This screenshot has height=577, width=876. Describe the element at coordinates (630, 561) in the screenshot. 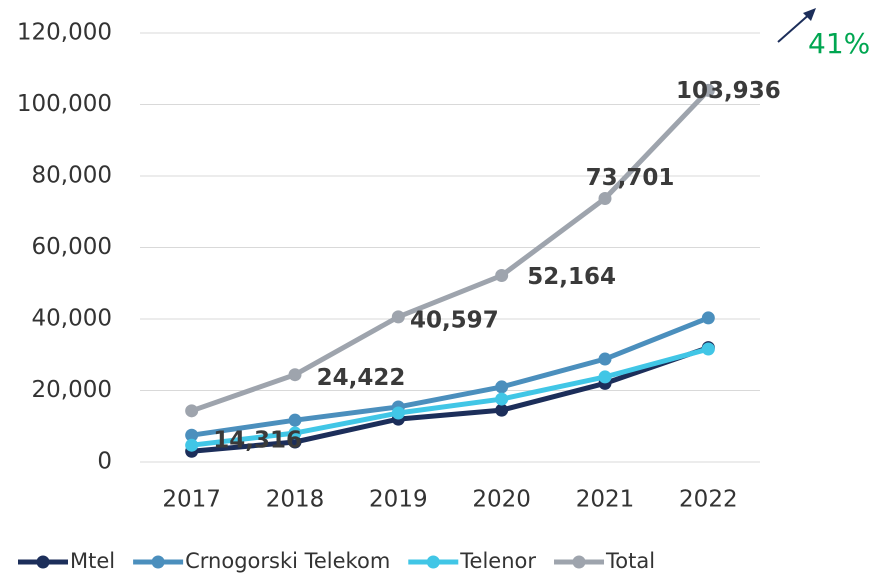

I see `legend-label: Total` at that location.